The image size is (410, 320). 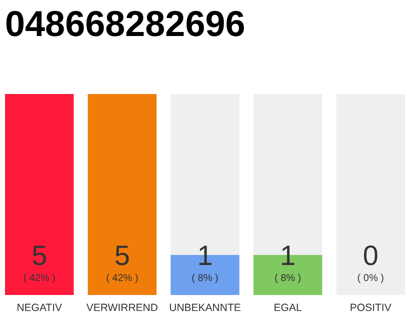 I want to click on x-tick-label: POSITIV, so click(x=371, y=308).